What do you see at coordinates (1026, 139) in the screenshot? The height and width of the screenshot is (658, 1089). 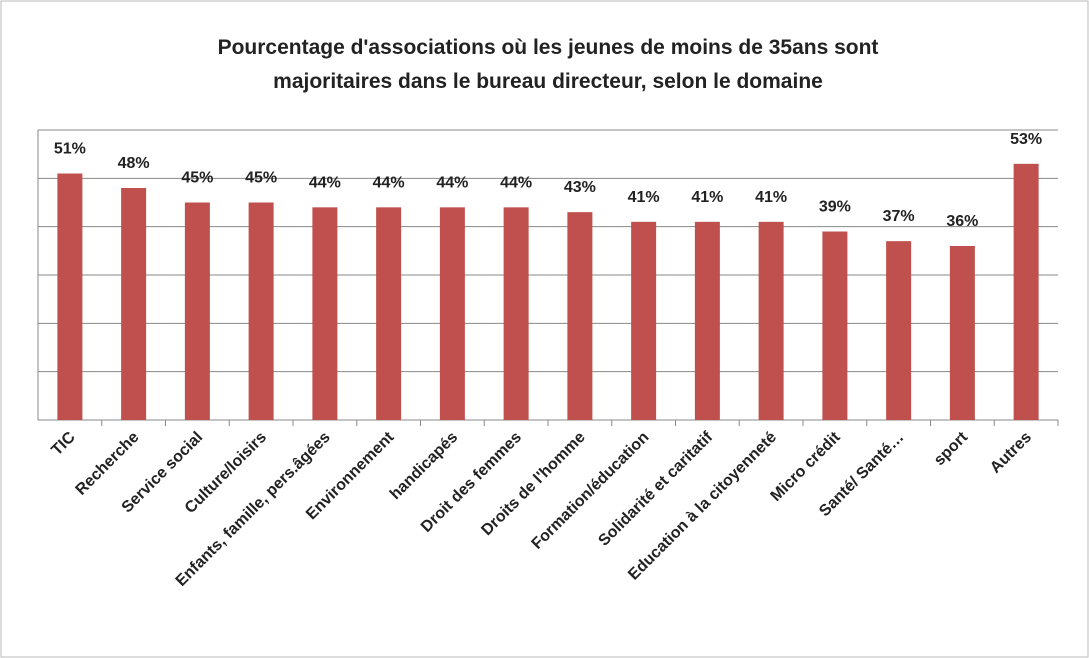 I see `data-label: 53%` at bounding box center [1026, 139].